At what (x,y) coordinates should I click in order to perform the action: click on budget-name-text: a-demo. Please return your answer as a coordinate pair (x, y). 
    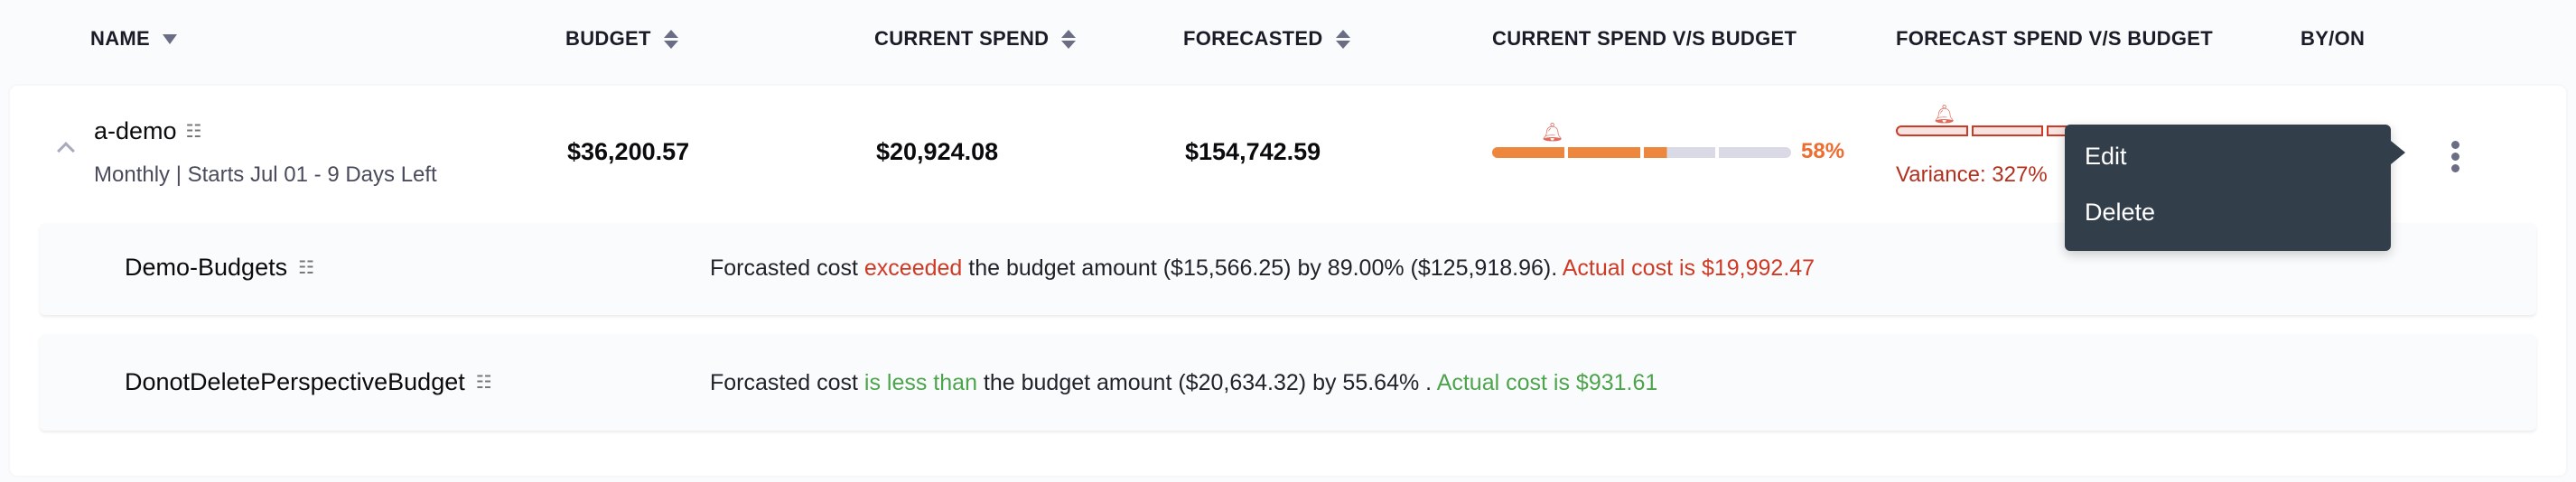
    Looking at the image, I should click on (135, 130).